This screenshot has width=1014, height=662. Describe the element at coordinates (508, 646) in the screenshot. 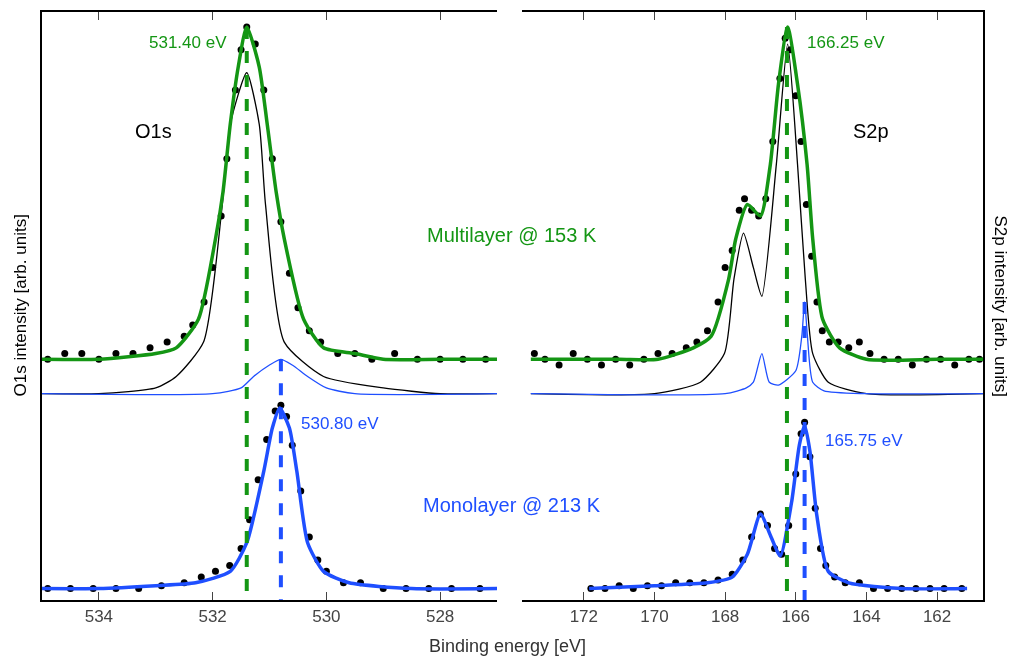

I see `x-axis-title: Binding energy [eV]` at that location.